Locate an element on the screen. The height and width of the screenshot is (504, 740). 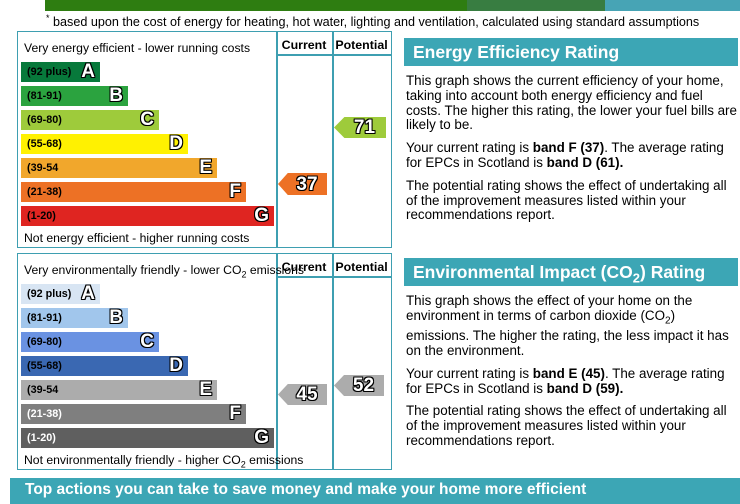
band-letter: A is located at coordinates (88, 293).